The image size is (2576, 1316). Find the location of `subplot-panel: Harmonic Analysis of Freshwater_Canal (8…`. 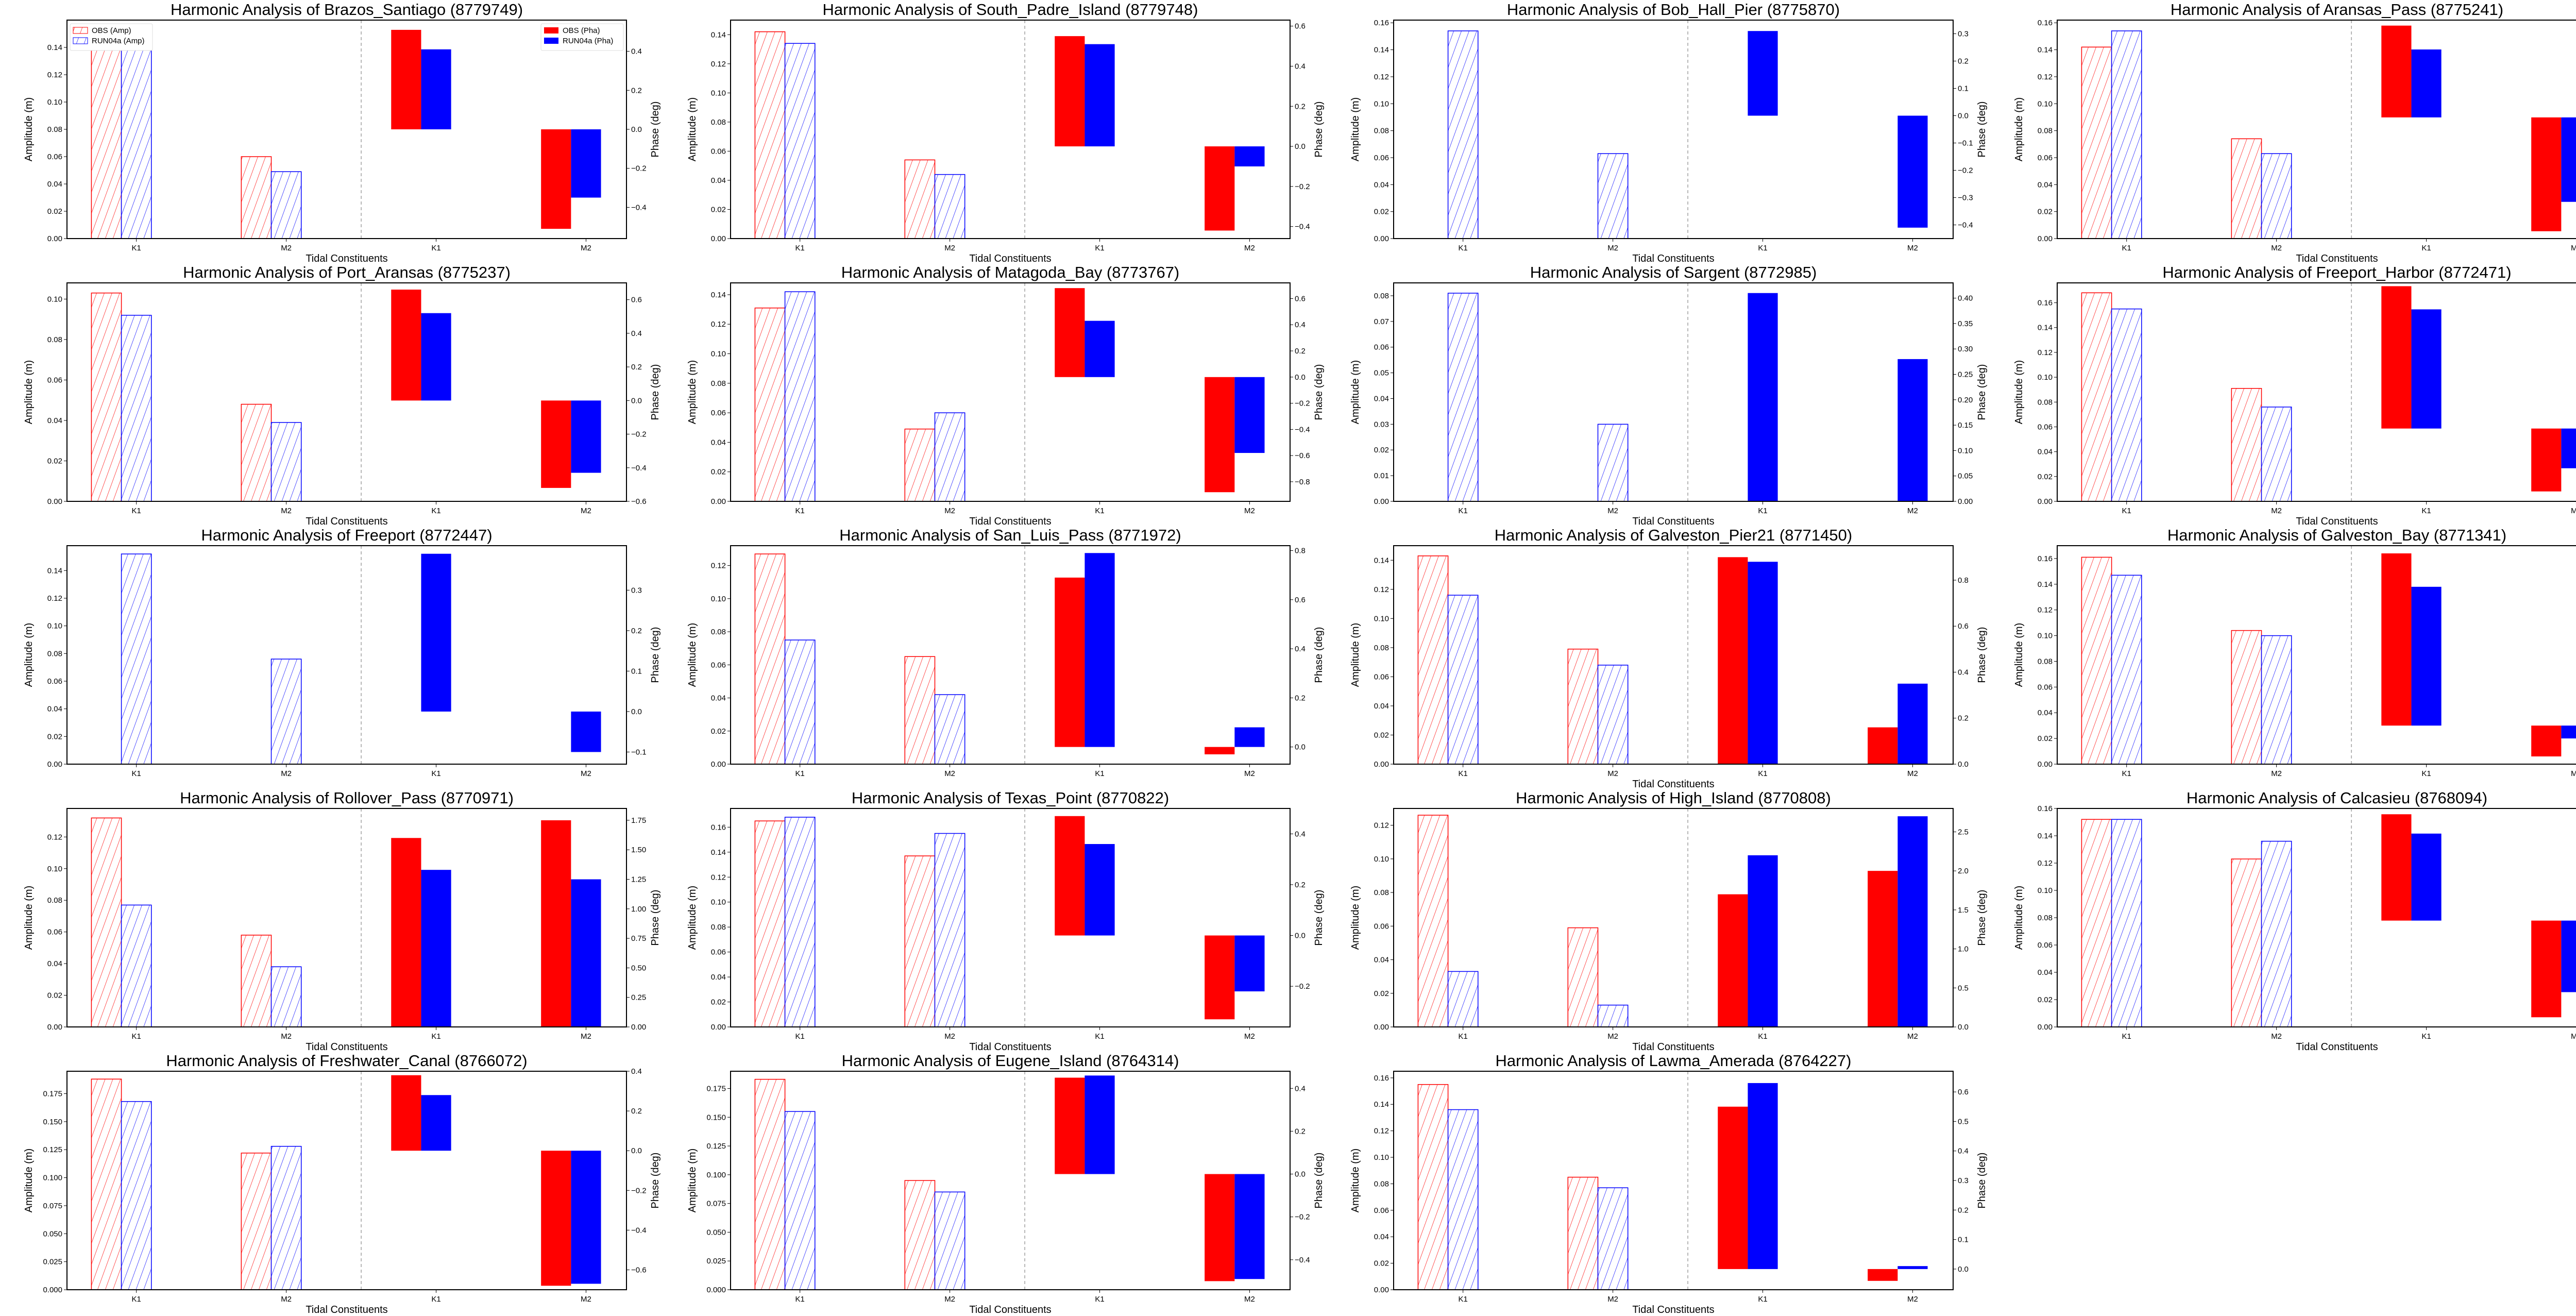

subplot-panel: Harmonic Analysis of Freshwater_Canal (8… is located at coordinates (331, 1182).